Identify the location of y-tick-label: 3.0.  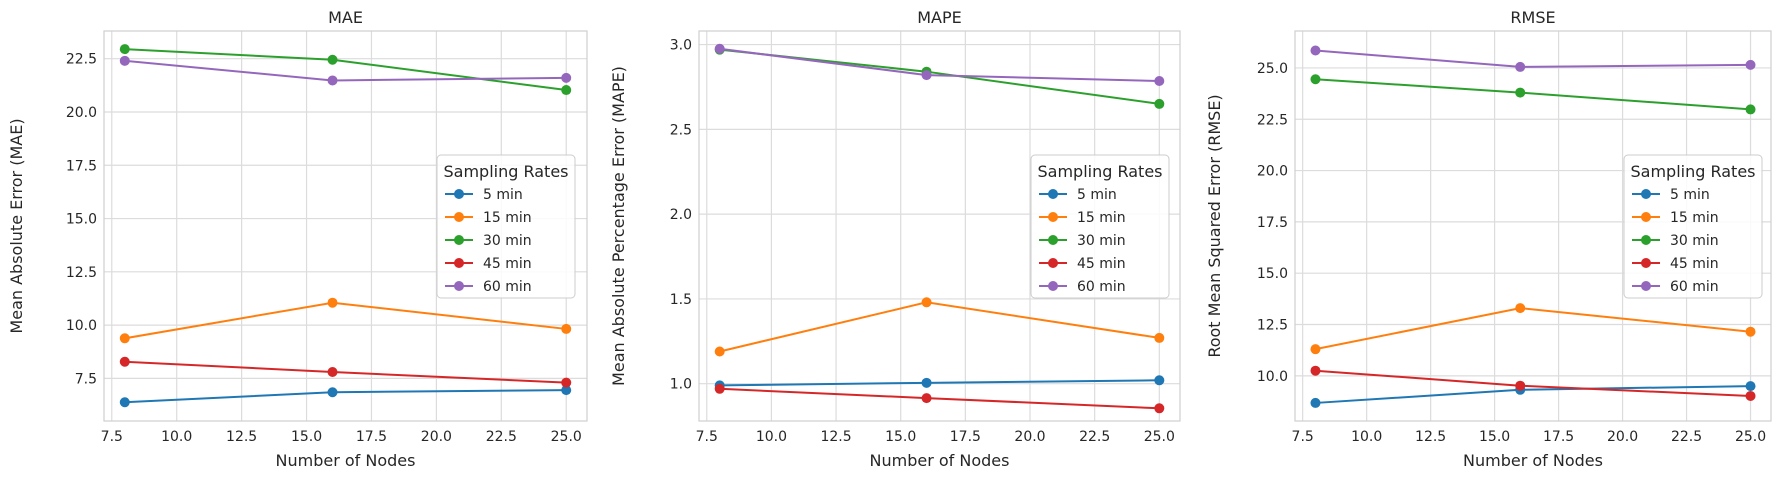
(681, 46).